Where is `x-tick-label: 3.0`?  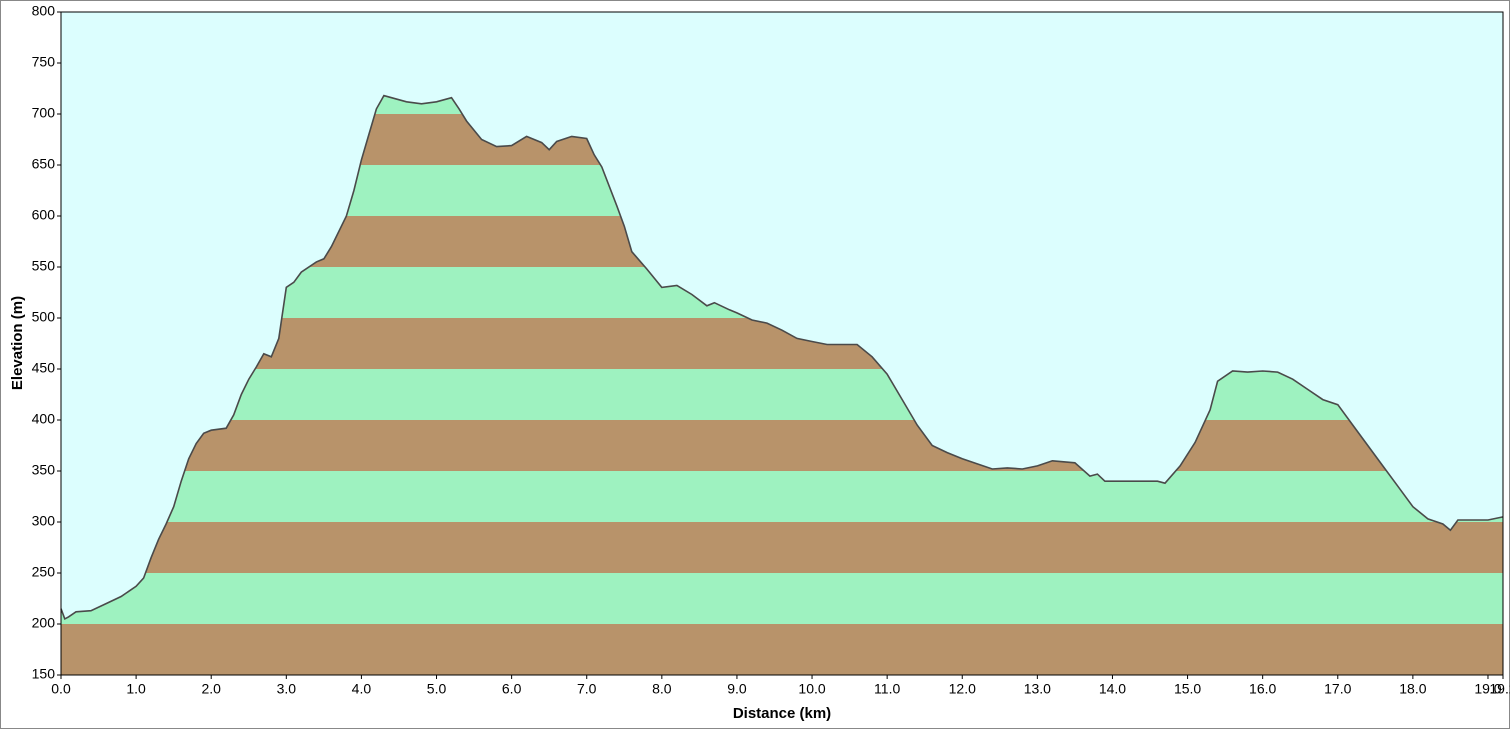
x-tick-label: 3.0 is located at coordinates (287, 689).